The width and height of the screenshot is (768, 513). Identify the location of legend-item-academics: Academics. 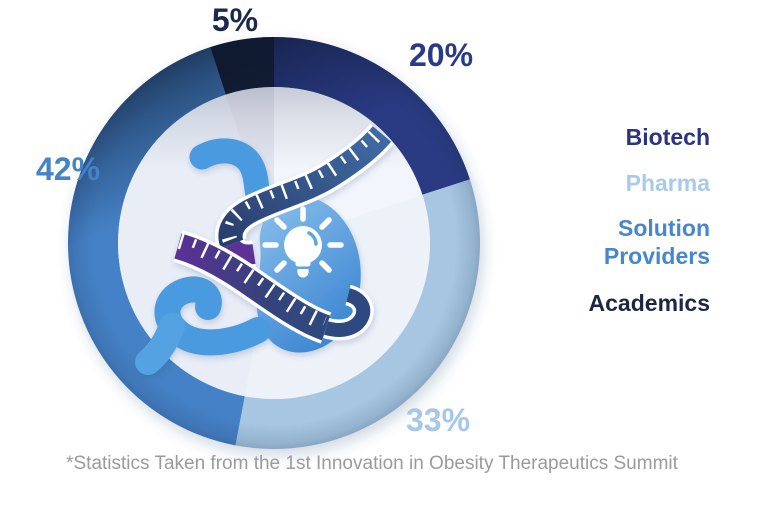
(649, 303).